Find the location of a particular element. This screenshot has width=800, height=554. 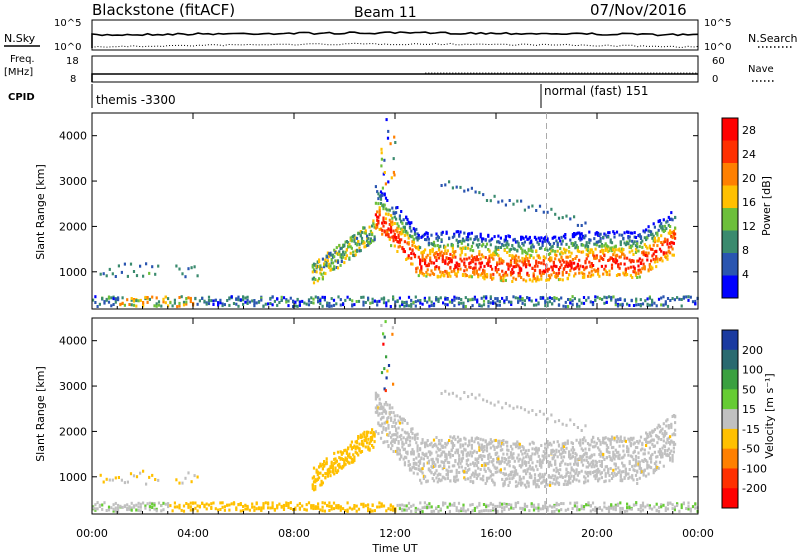

velocity-cell-2099 is located at coordinates (652, 432).